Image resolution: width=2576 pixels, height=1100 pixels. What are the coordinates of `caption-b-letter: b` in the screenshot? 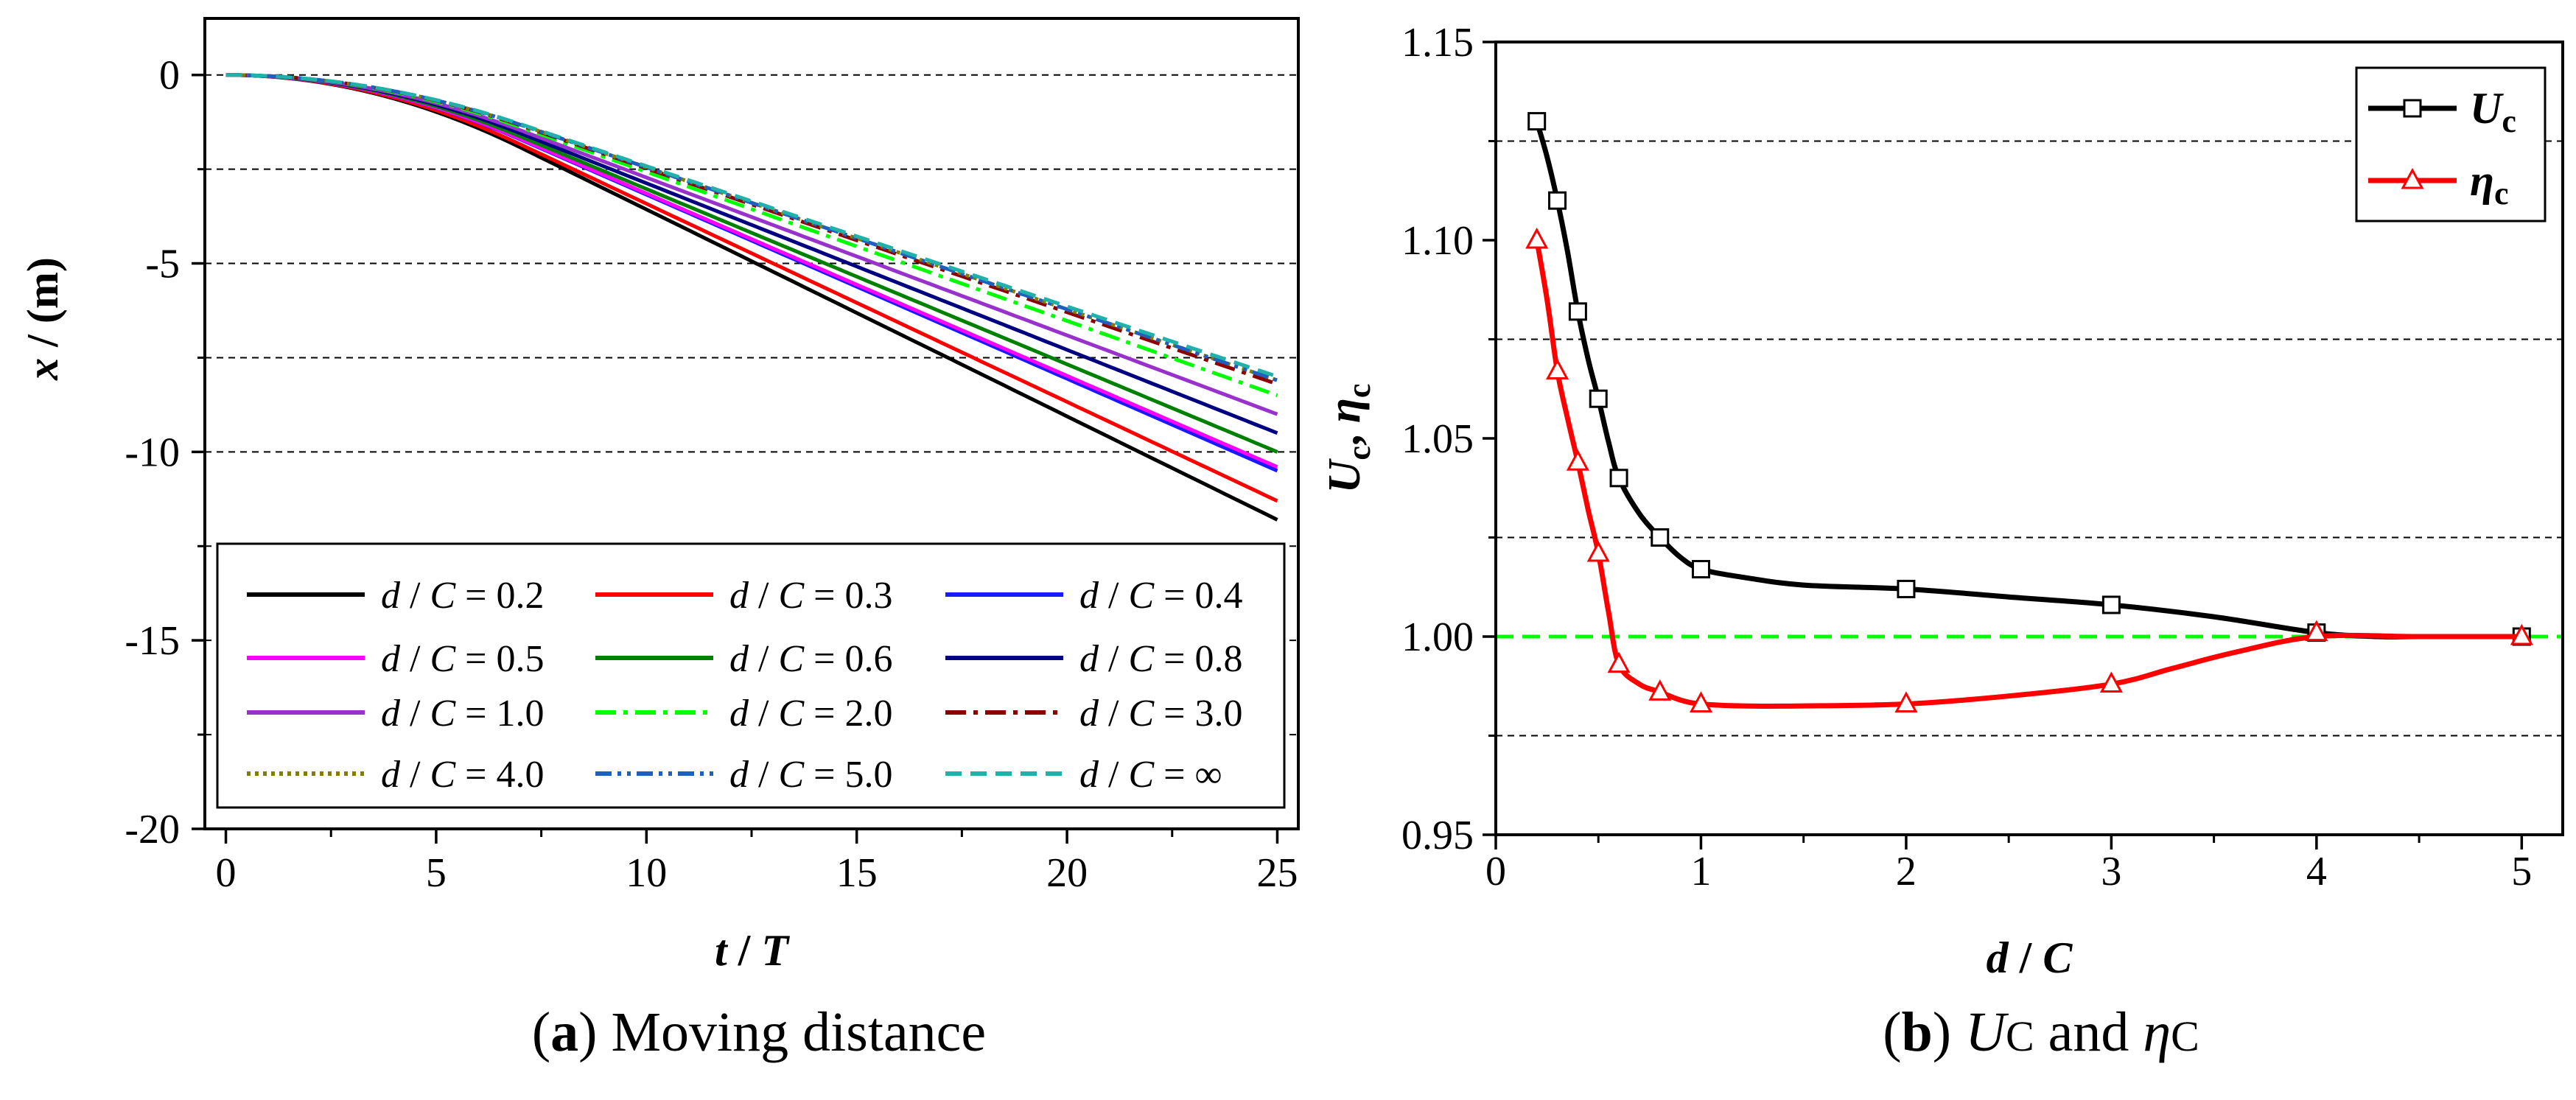 It's located at (1917, 1032).